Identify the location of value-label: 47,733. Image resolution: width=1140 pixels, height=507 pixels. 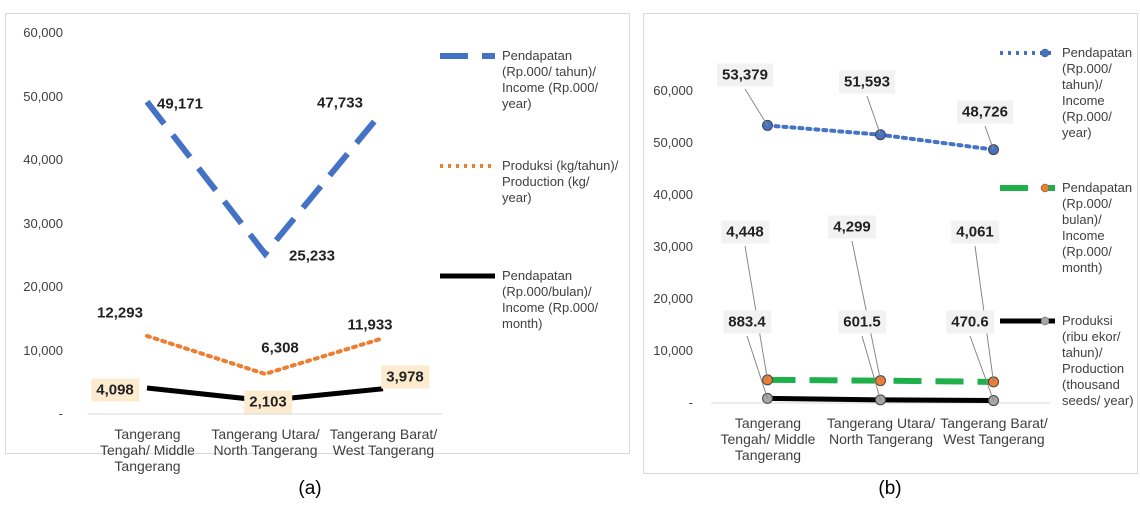
(340, 103).